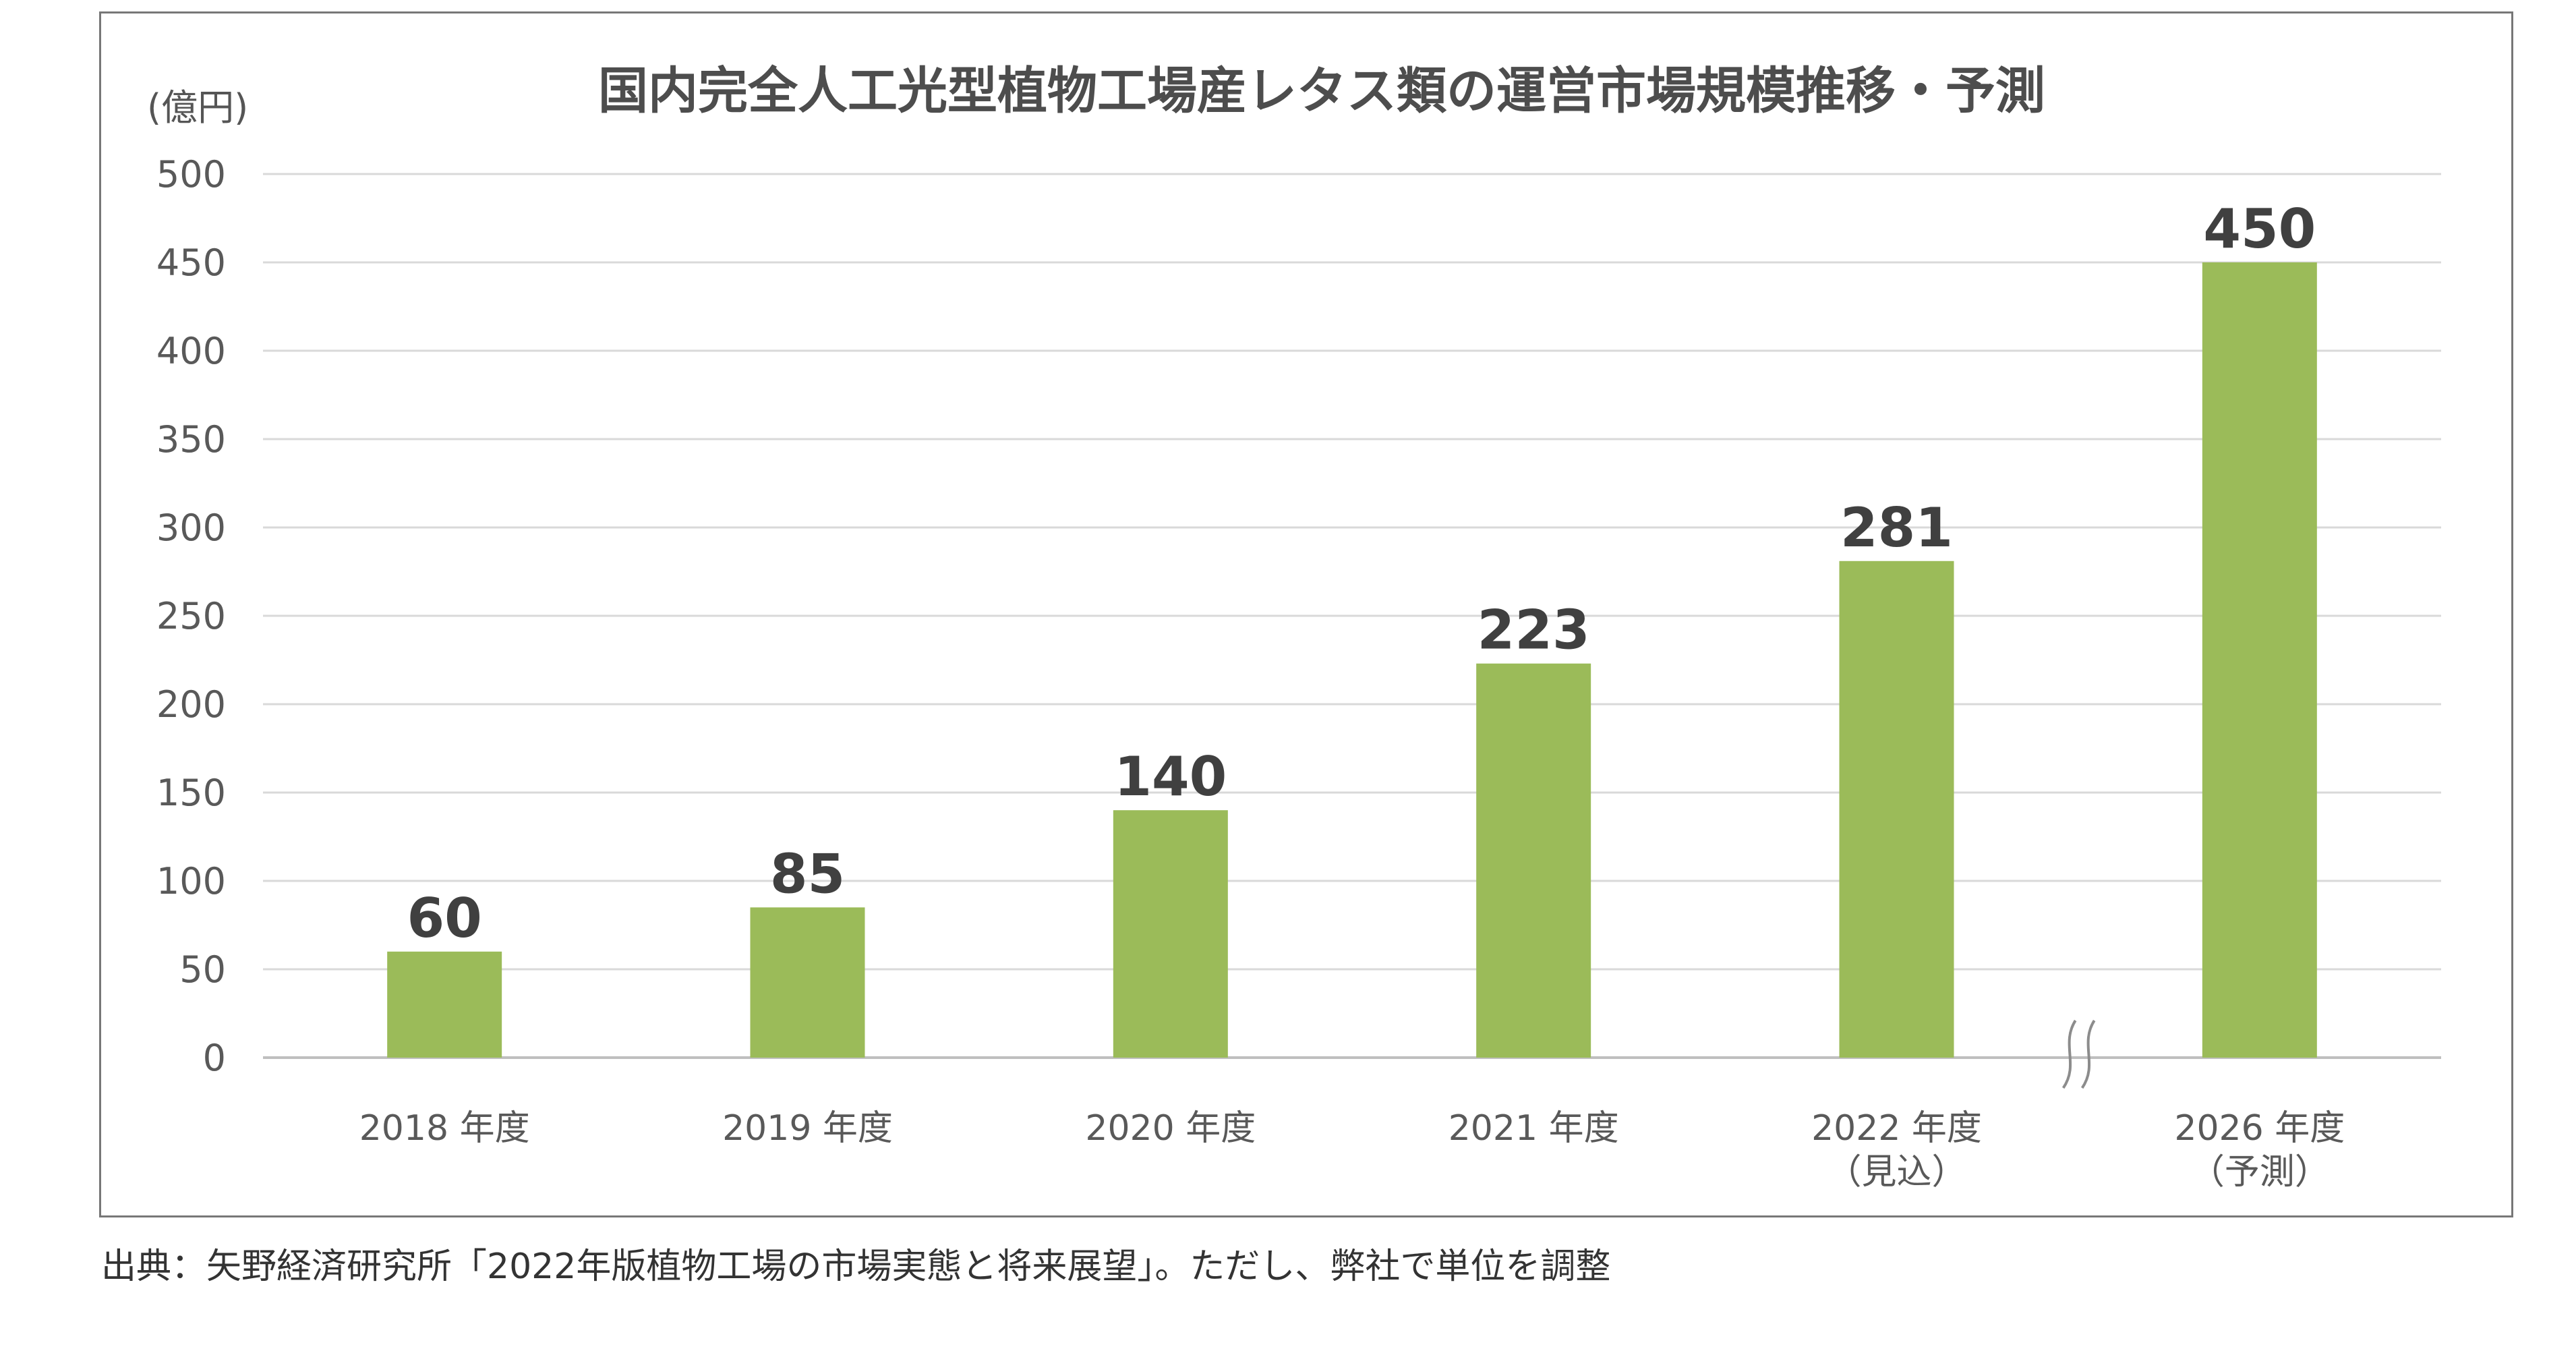 The width and height of the screenshot is (2576, 1349). What do you see at coordinates (1896, 1128) in the screenshot?
I see `x-tick-label: 2022 年度` at bounding box center [1896, 1128].